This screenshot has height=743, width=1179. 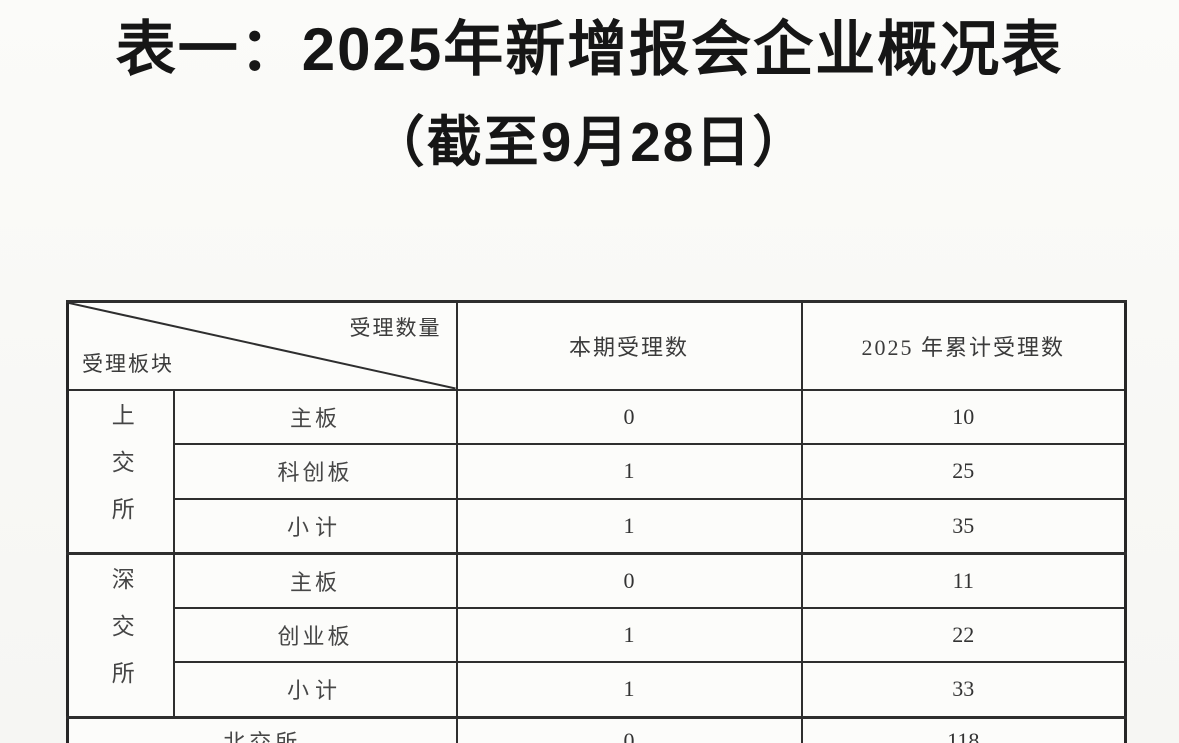 What do you see at coordinates (262, 729) in the screenshot?
I see `row-label-bse: 北交所` at bounding box center [262, 729].